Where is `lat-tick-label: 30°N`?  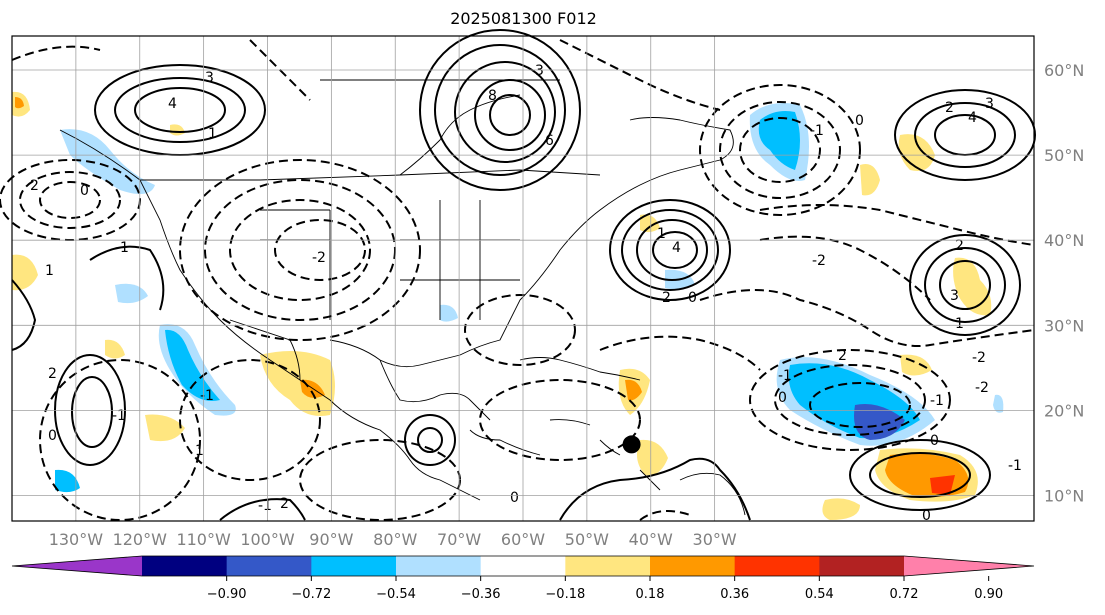 lat-tick-label: 30°N is located at coordinates (1064, 325).